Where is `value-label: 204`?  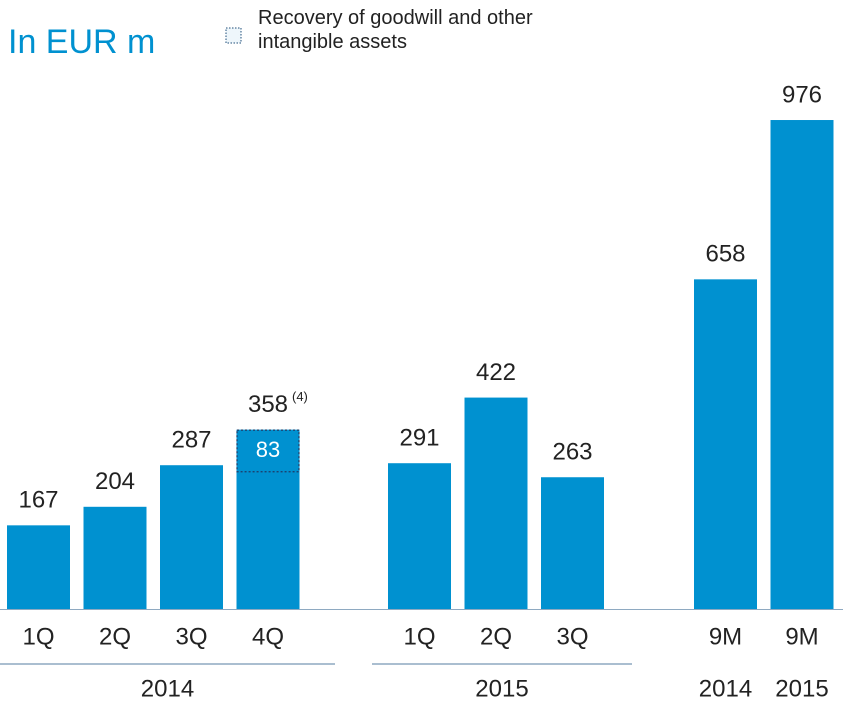
value-label: 204 is located at coordinates (115, 481).